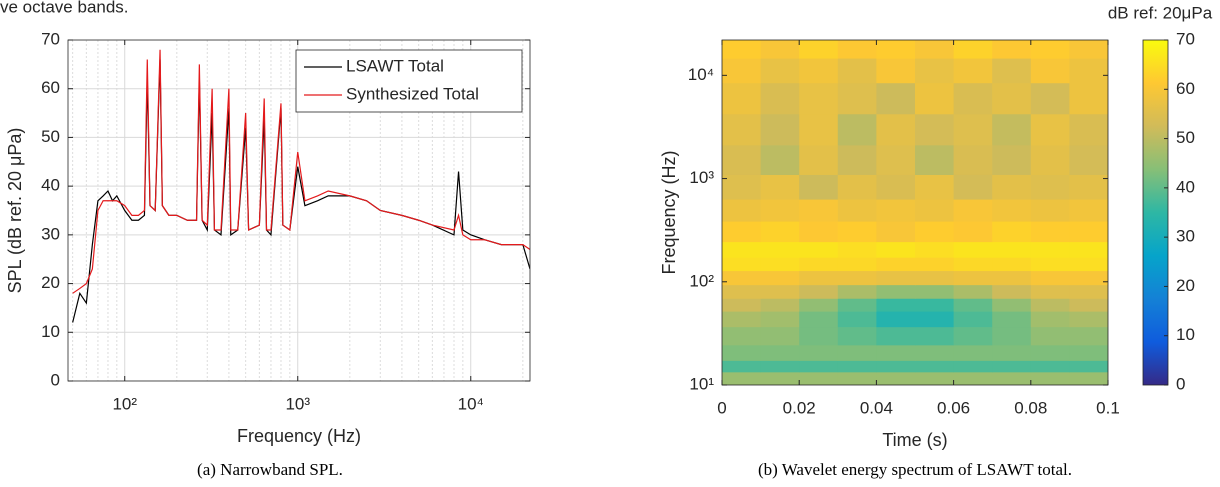  I want to click on x-tick-label: 10², so click(124, 403).